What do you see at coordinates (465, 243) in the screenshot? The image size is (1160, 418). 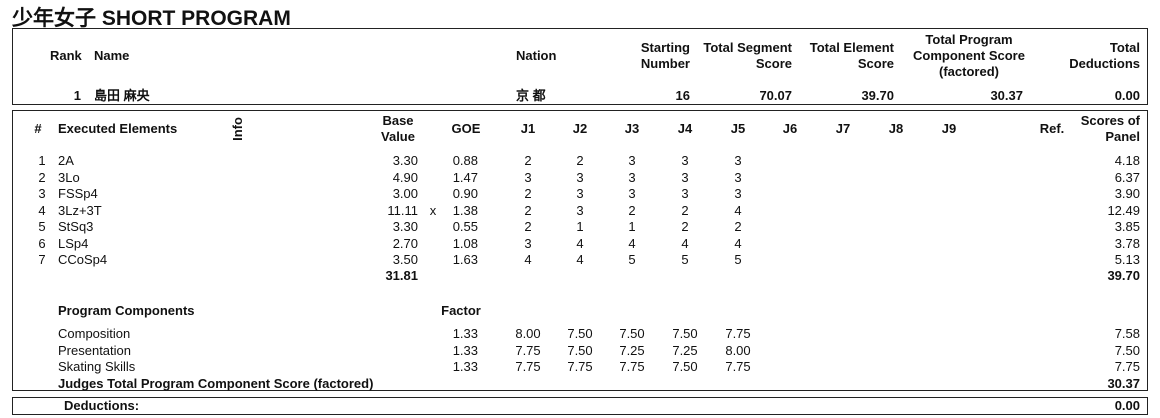 I see `goe-text: 1.08` at bounding box center [465, 243].